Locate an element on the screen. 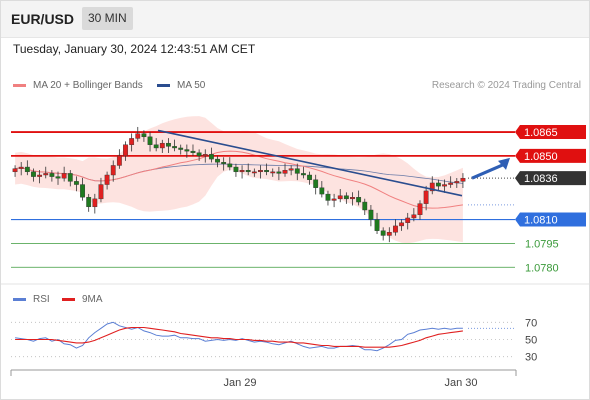 Image resolution: width=590 pixels, height=400 pixels. timeframe-badge: 30 MIN is located at coordinates (107, 18).